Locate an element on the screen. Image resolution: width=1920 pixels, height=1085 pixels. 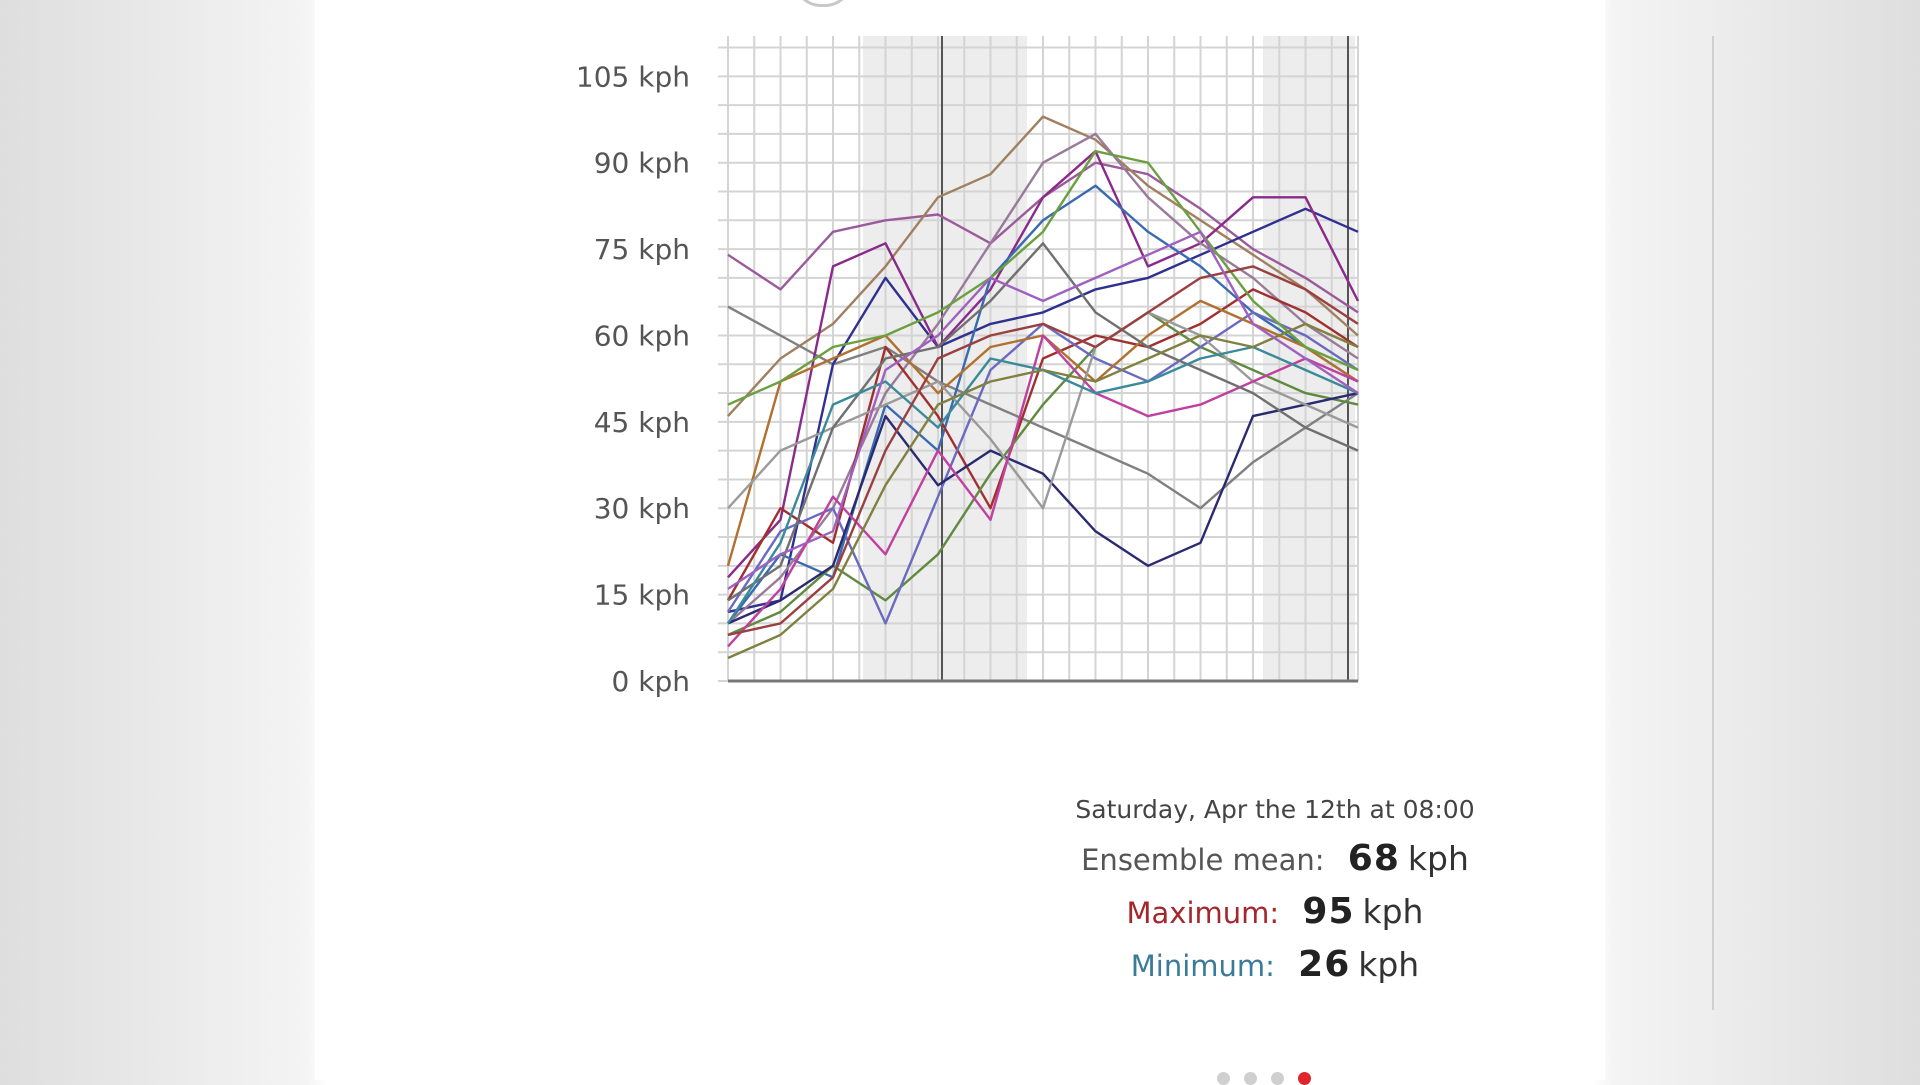
mean-unit: kph is located at coordinates (1438, 858).